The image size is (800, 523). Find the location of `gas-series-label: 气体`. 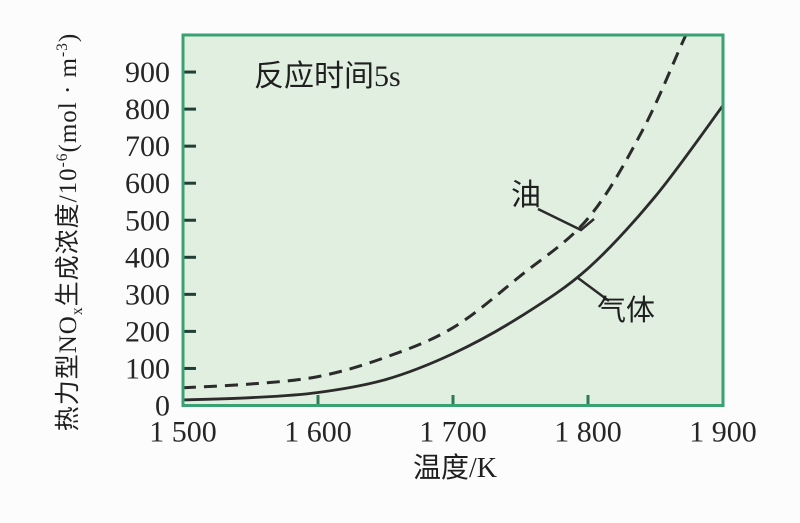

gas-series-label: 气体 is located at coordinates (626, 311).